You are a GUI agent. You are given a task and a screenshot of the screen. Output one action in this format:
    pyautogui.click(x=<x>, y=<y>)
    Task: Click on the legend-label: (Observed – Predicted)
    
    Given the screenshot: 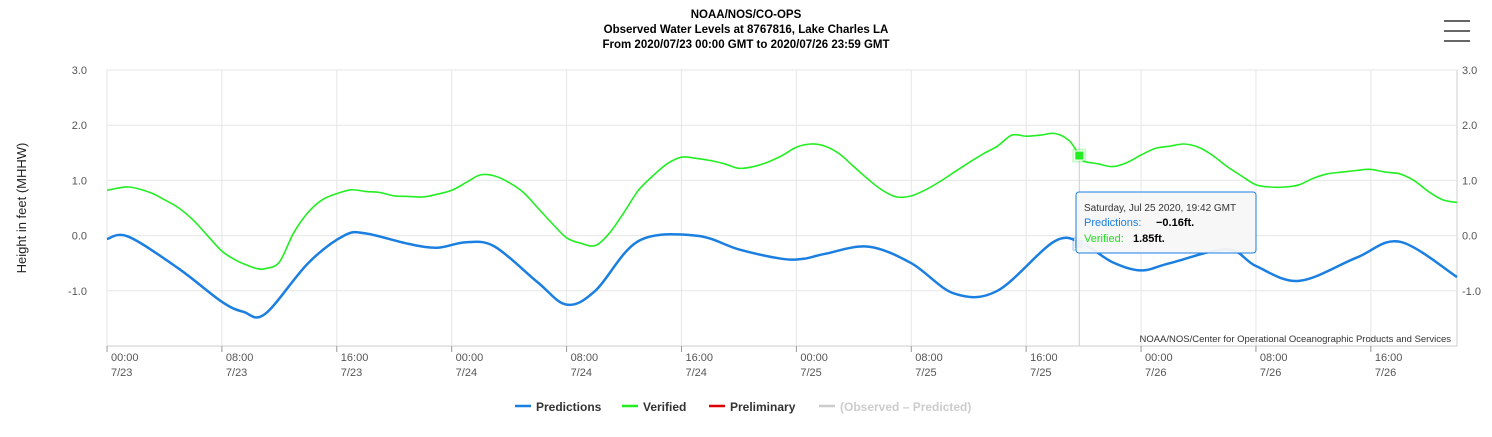 What is the action you would take?
    pyautogui.click(x=905, y=407)
    